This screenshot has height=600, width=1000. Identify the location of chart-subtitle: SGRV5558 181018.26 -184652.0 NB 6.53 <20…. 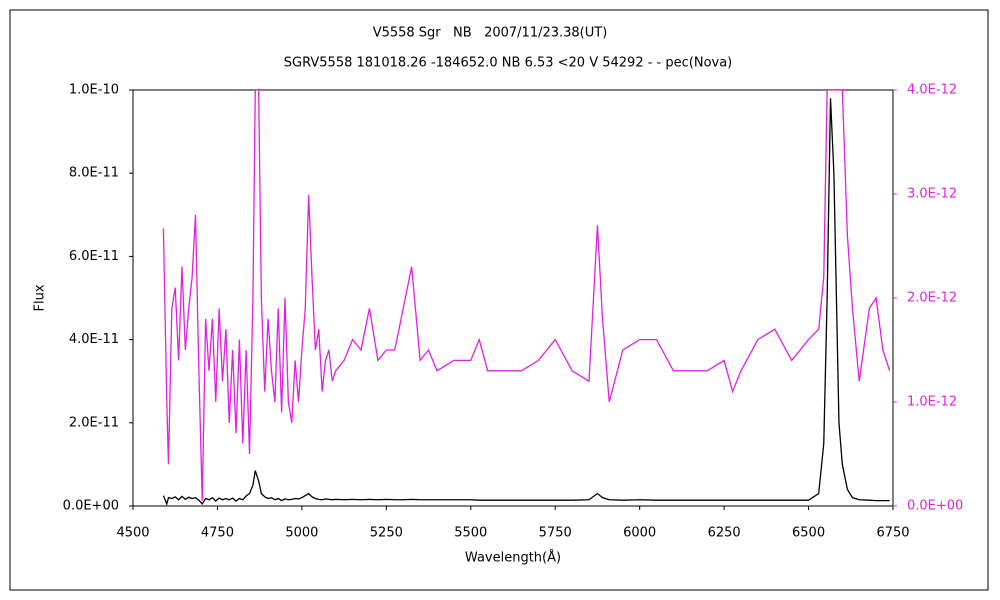
(508, 63).